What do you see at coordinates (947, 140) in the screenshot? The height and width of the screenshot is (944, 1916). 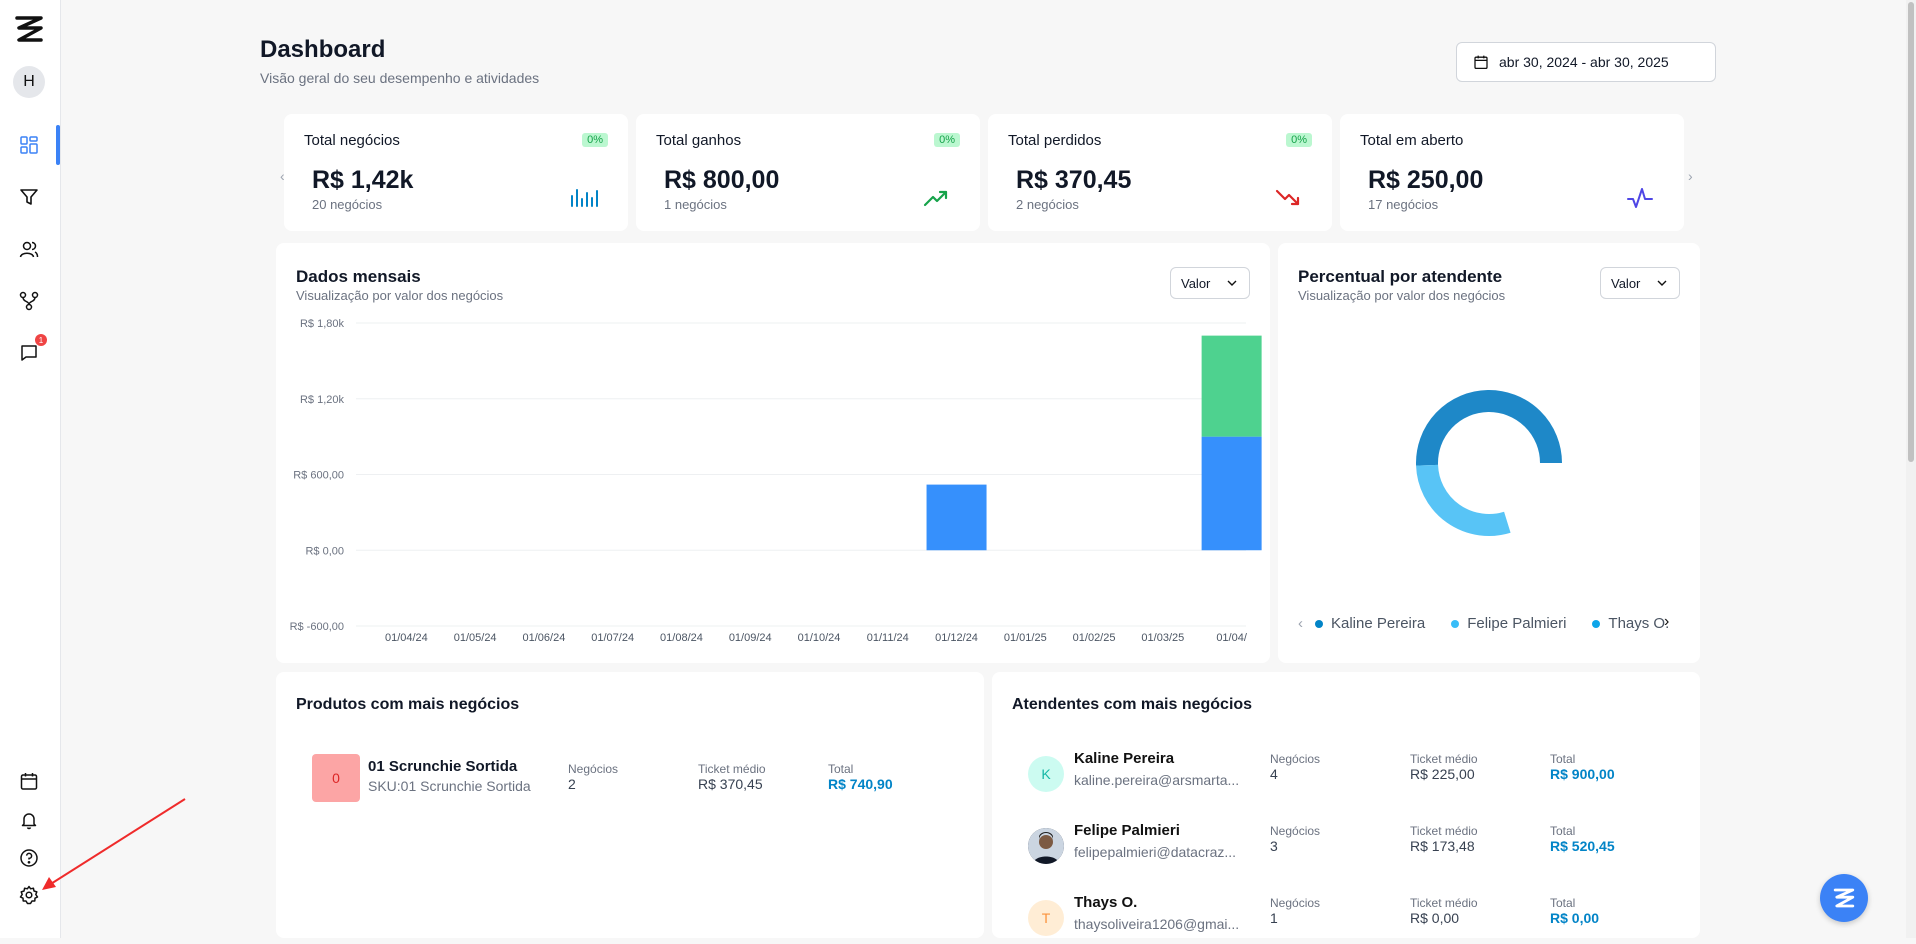 I see `kpi-percent-badge: 0%` at bounding box center [947, 140].